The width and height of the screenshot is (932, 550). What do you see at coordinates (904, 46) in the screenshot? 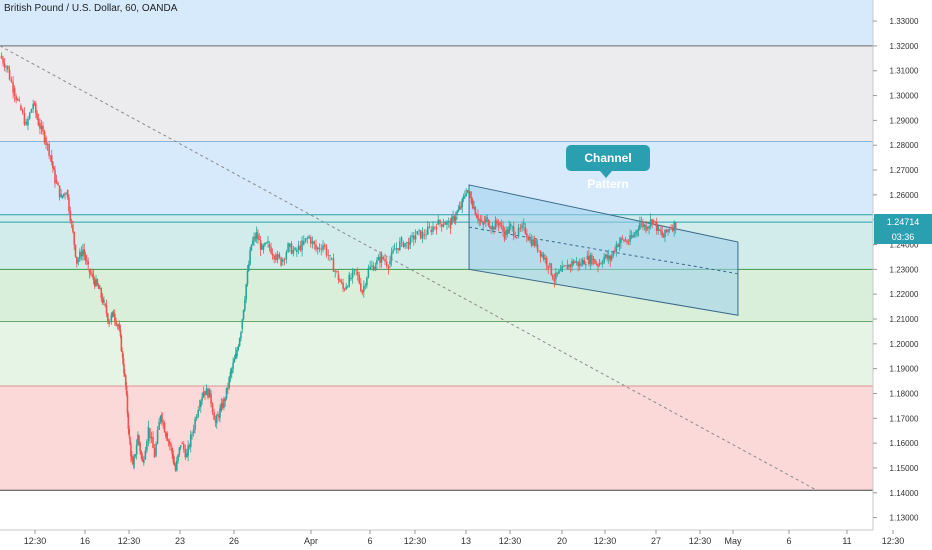
I see `price-tick-label: 1.32000` at bounding box center [904, 46].